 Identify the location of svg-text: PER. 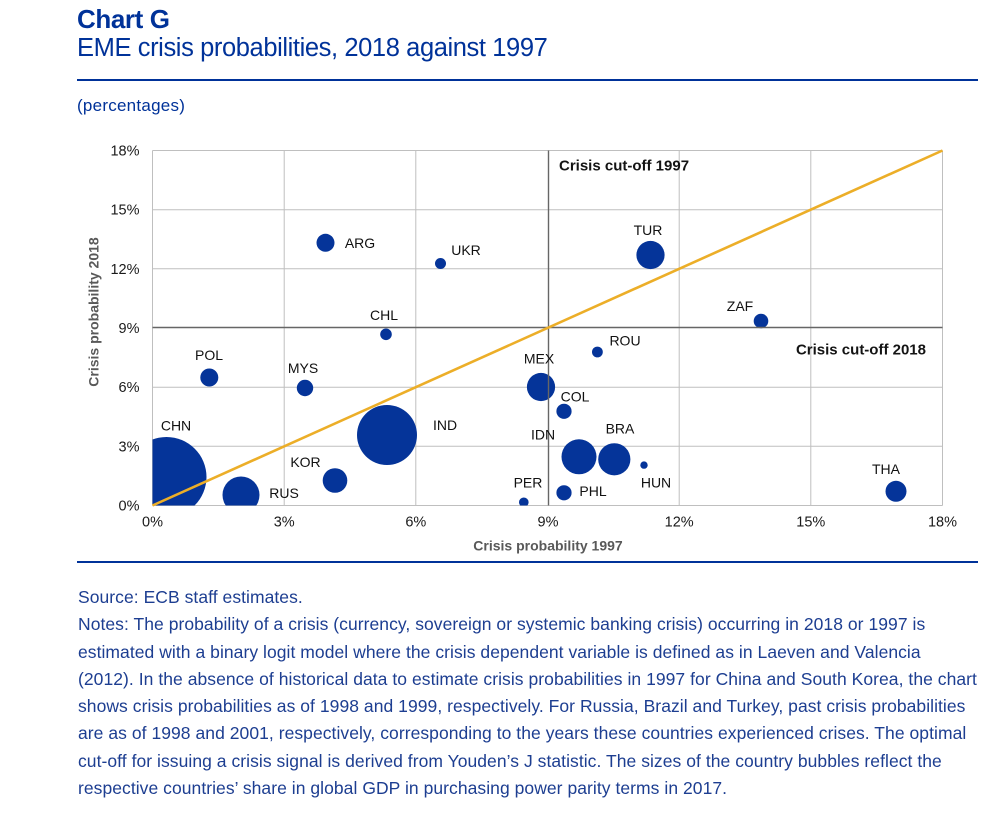
(528, 483).